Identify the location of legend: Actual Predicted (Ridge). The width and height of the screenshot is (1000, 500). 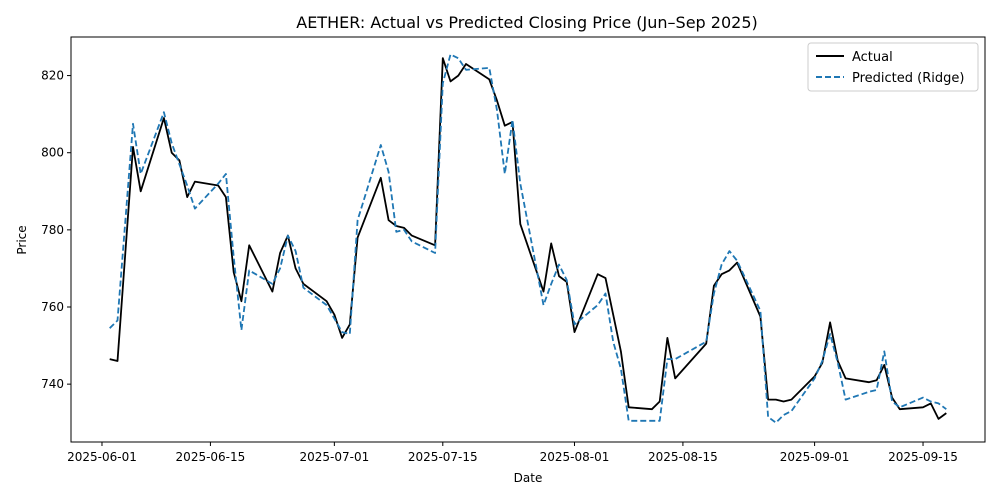
(893, 67).